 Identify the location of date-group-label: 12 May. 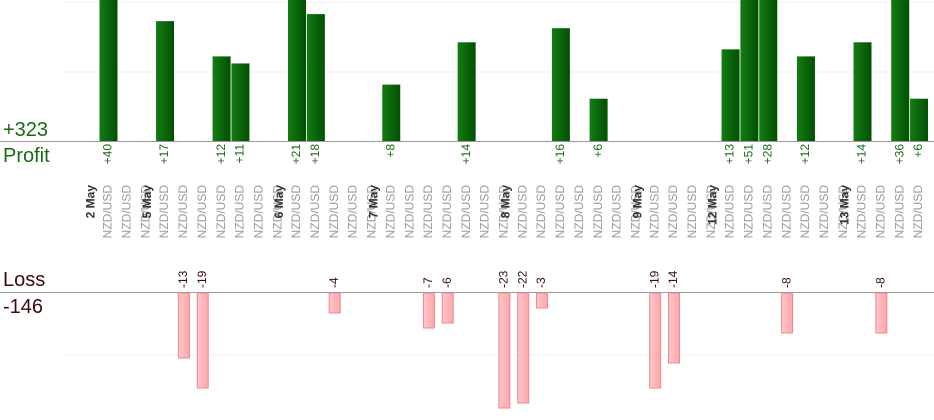
(713, 205).